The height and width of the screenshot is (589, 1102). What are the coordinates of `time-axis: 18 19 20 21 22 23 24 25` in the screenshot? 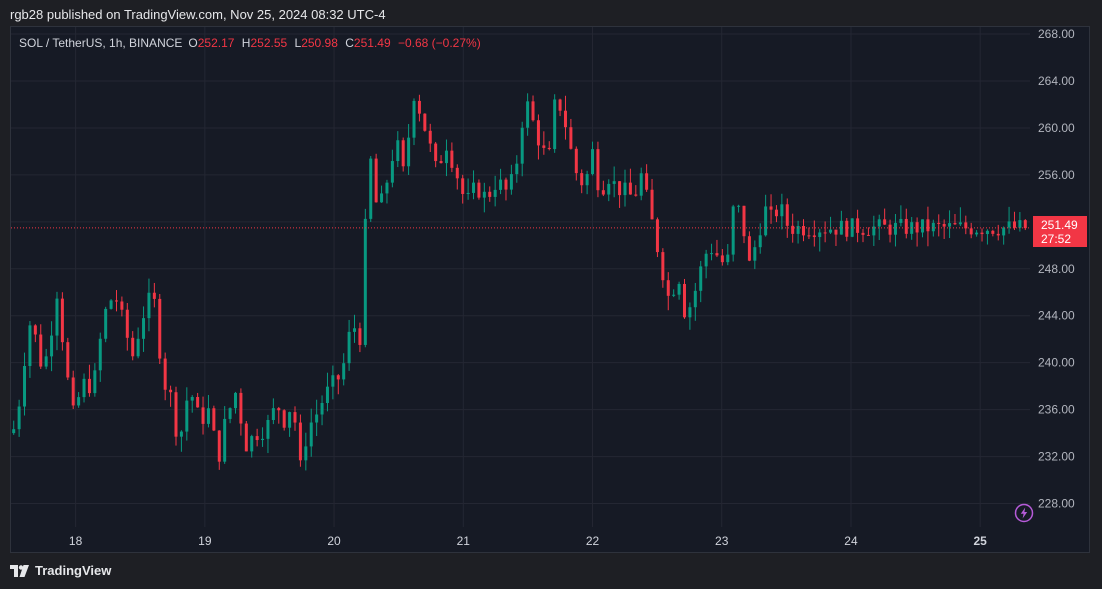 It's located at (528, 541).